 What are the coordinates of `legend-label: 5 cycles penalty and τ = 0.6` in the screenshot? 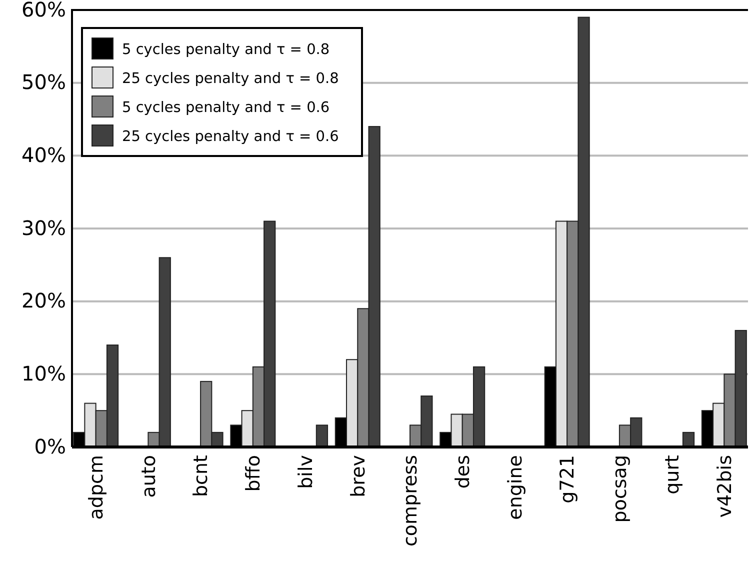 It's located at (226, 108).